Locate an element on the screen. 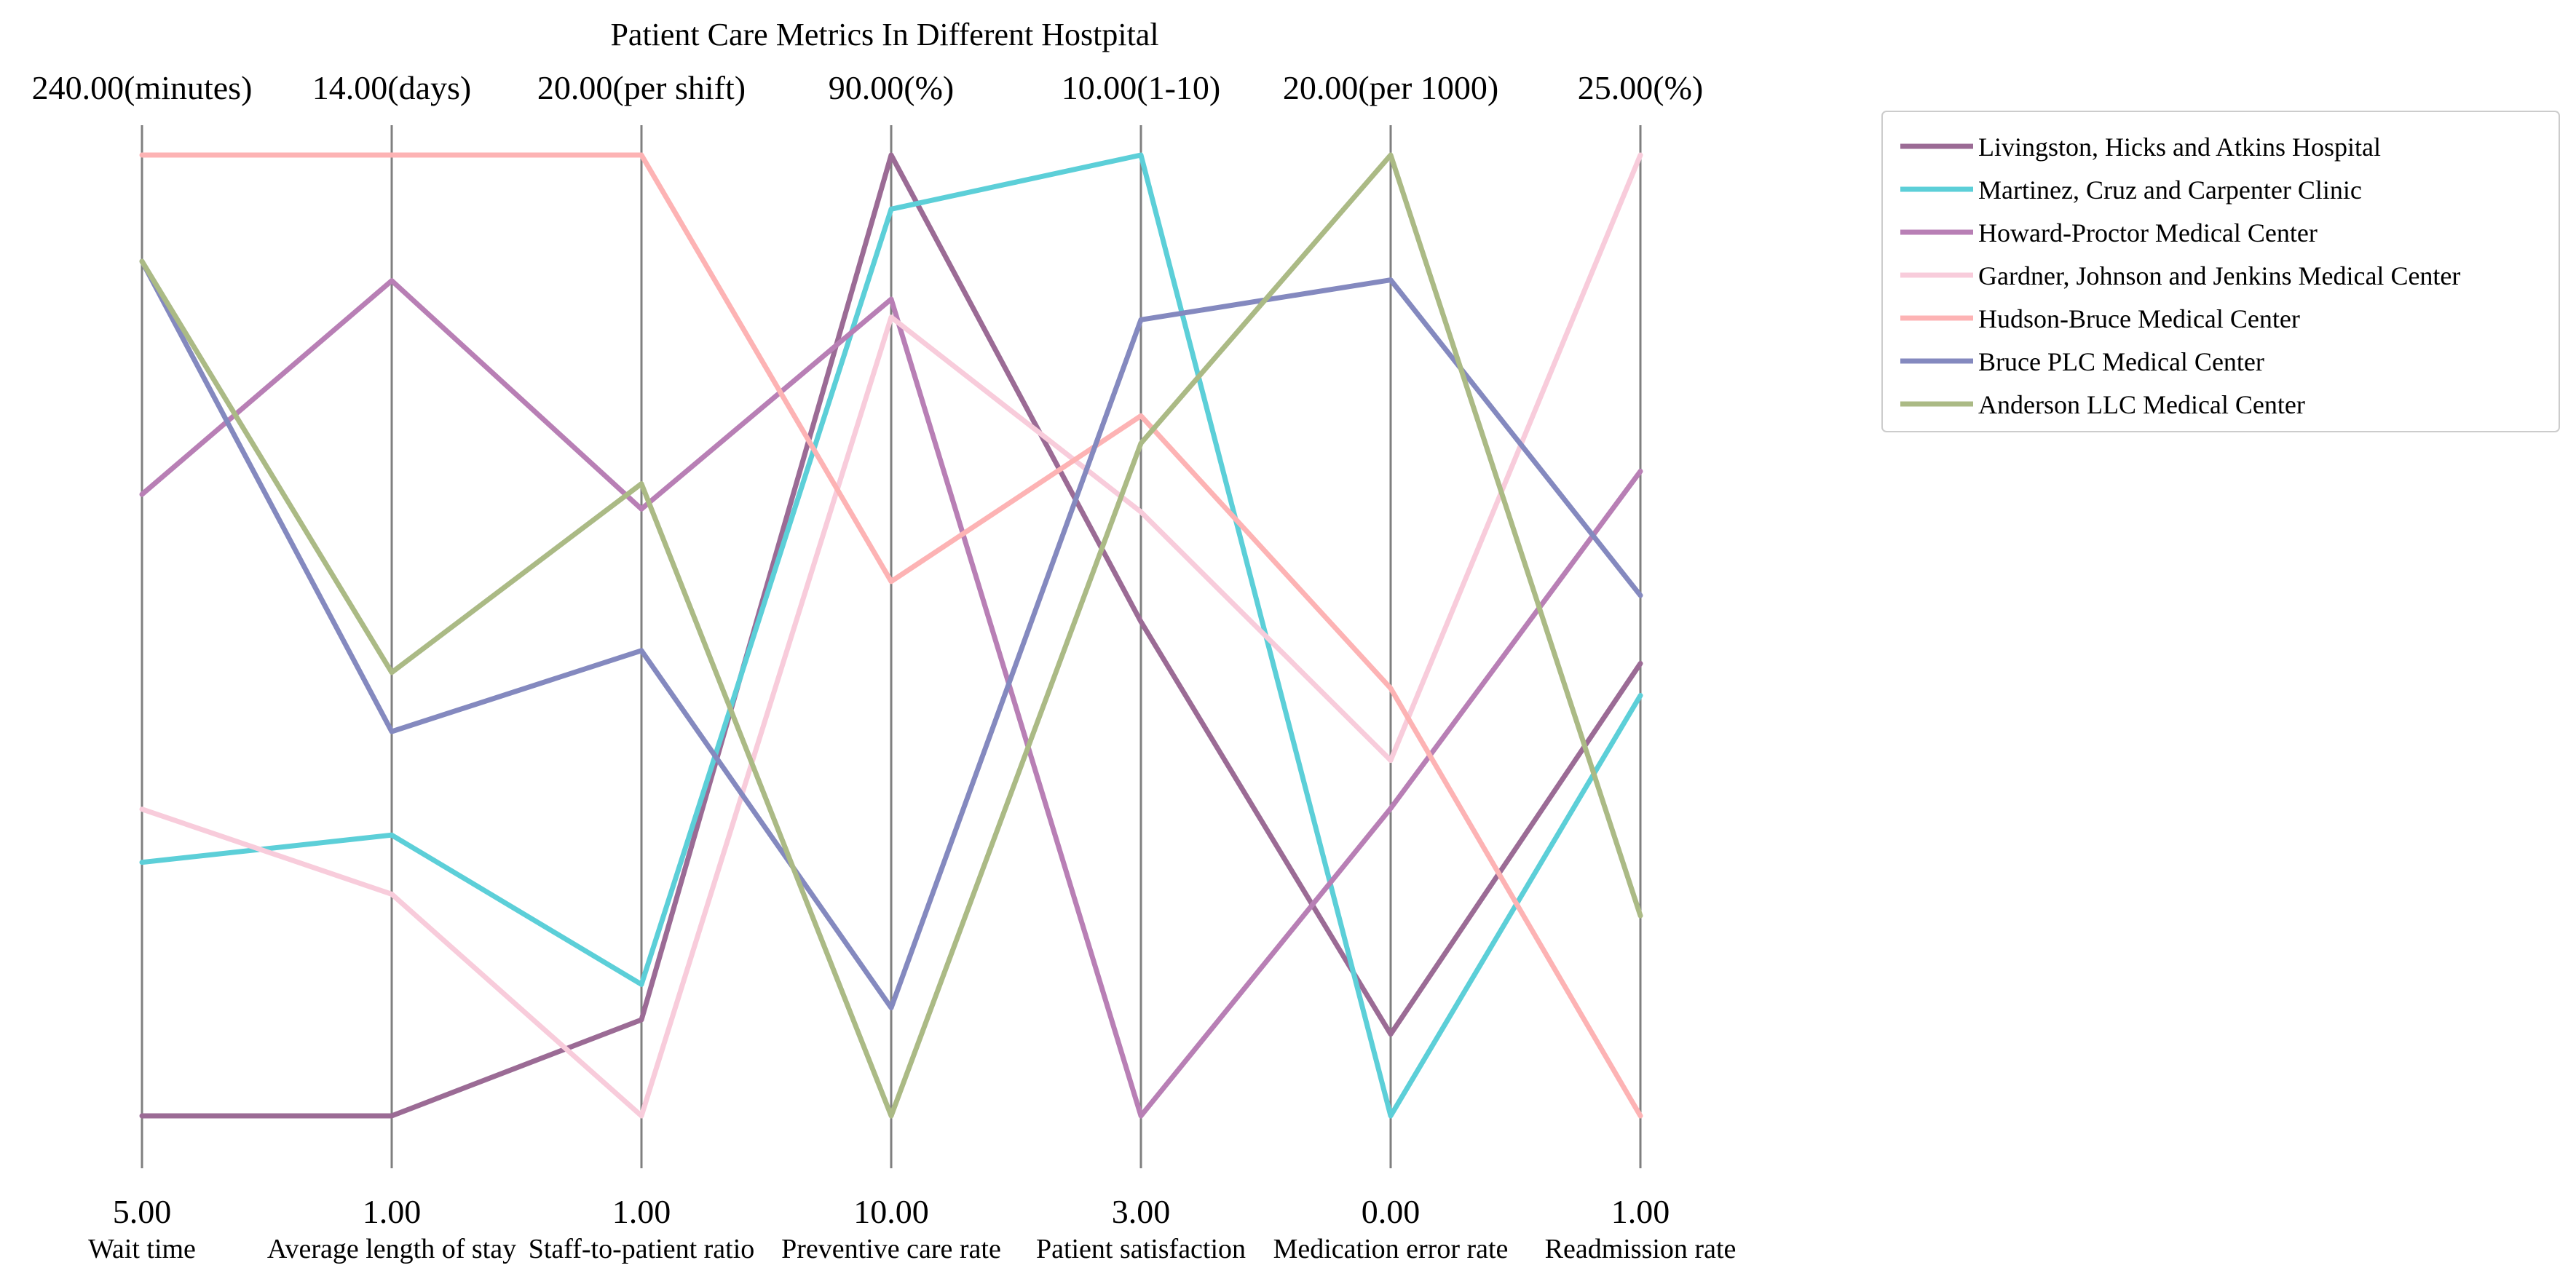 This screenshot has height=1284, width=2576. legend-label-livingston-hicks-and-atkins-hospital: Livingston, Hicks and Atkins Hospital is located at coordinates (2180, 147).